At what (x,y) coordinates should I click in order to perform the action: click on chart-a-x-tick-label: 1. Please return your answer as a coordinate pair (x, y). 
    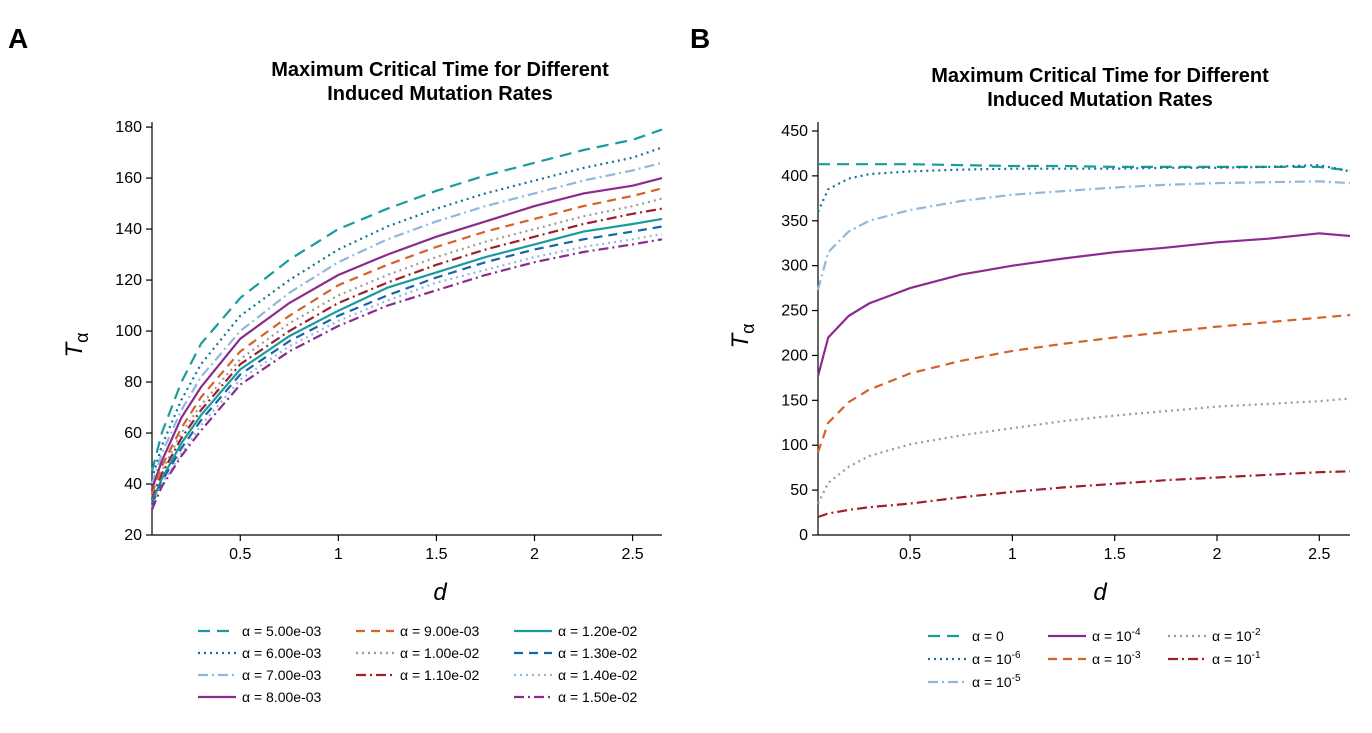
    Looking at the image, I should click on (338, 554).